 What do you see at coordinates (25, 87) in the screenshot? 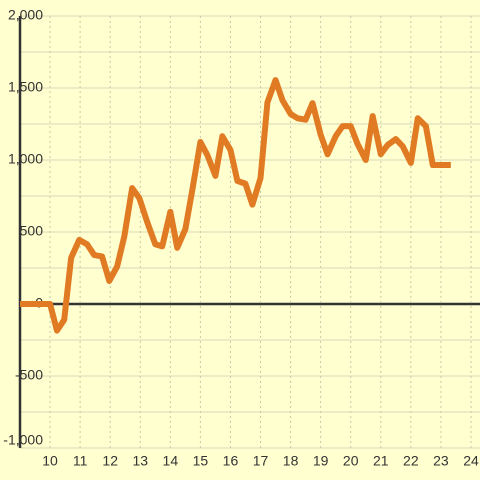
I see `y-tick-label: 1,500` at bounding box center [25, 87].